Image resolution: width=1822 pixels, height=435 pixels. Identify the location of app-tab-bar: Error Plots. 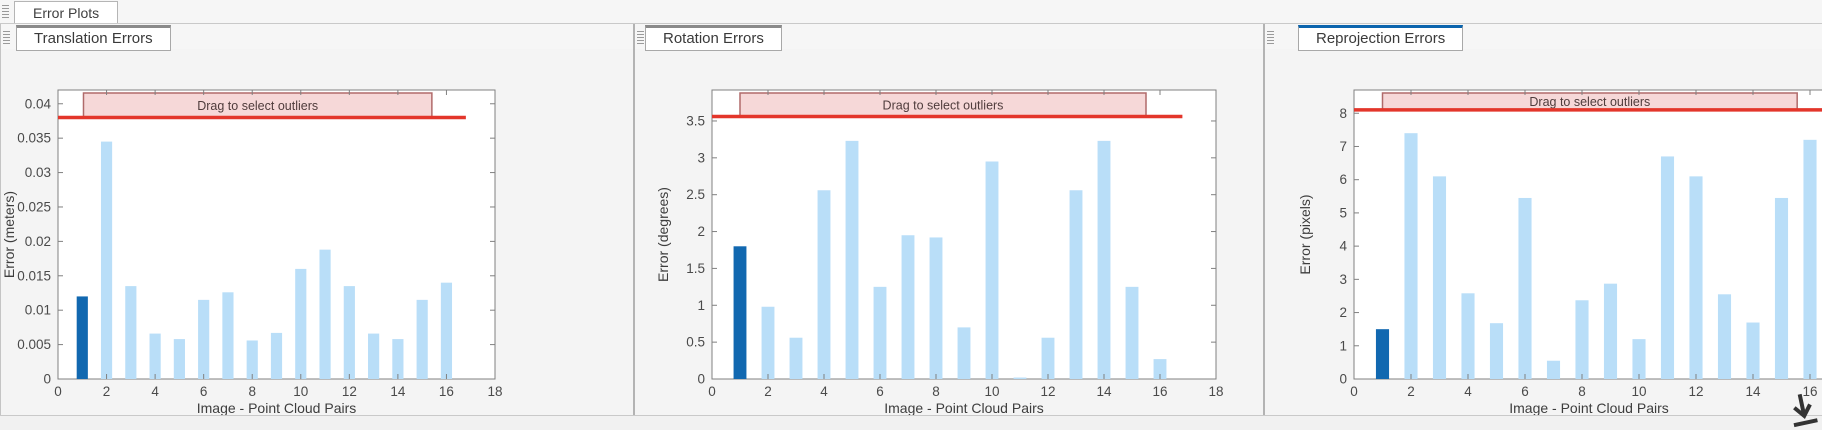
(911, 12).